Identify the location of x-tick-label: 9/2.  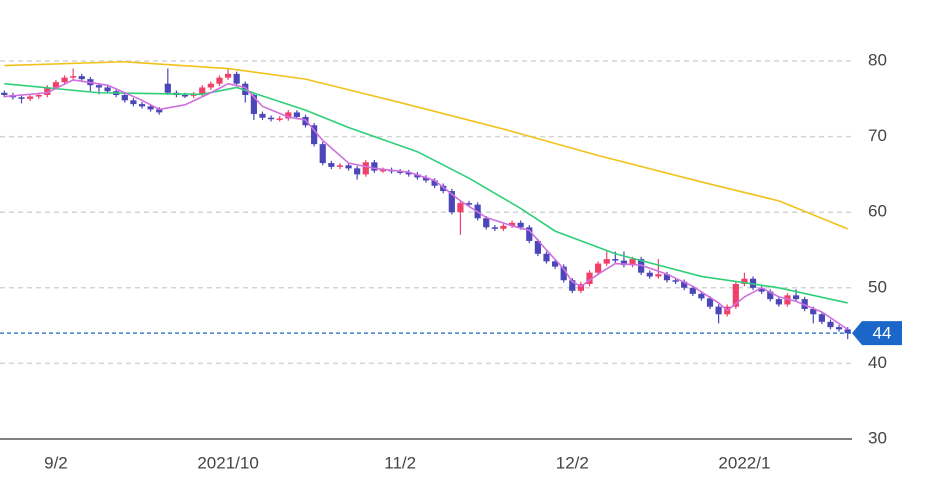
(56, 462).